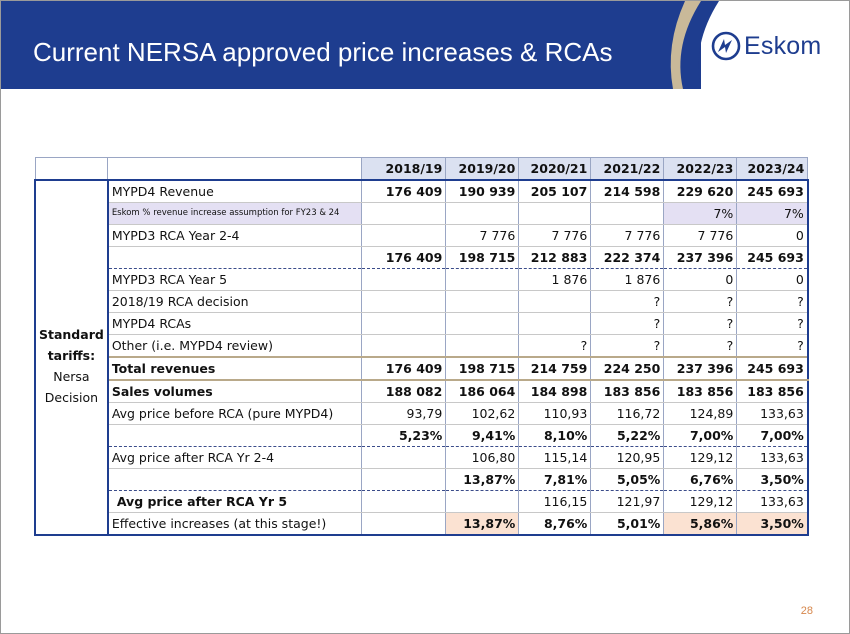 This screenshot has height=634, width=850. Describe the element at coordinates (700, 169) in the screenshot. I see `year-header: 2022/23` at that location.